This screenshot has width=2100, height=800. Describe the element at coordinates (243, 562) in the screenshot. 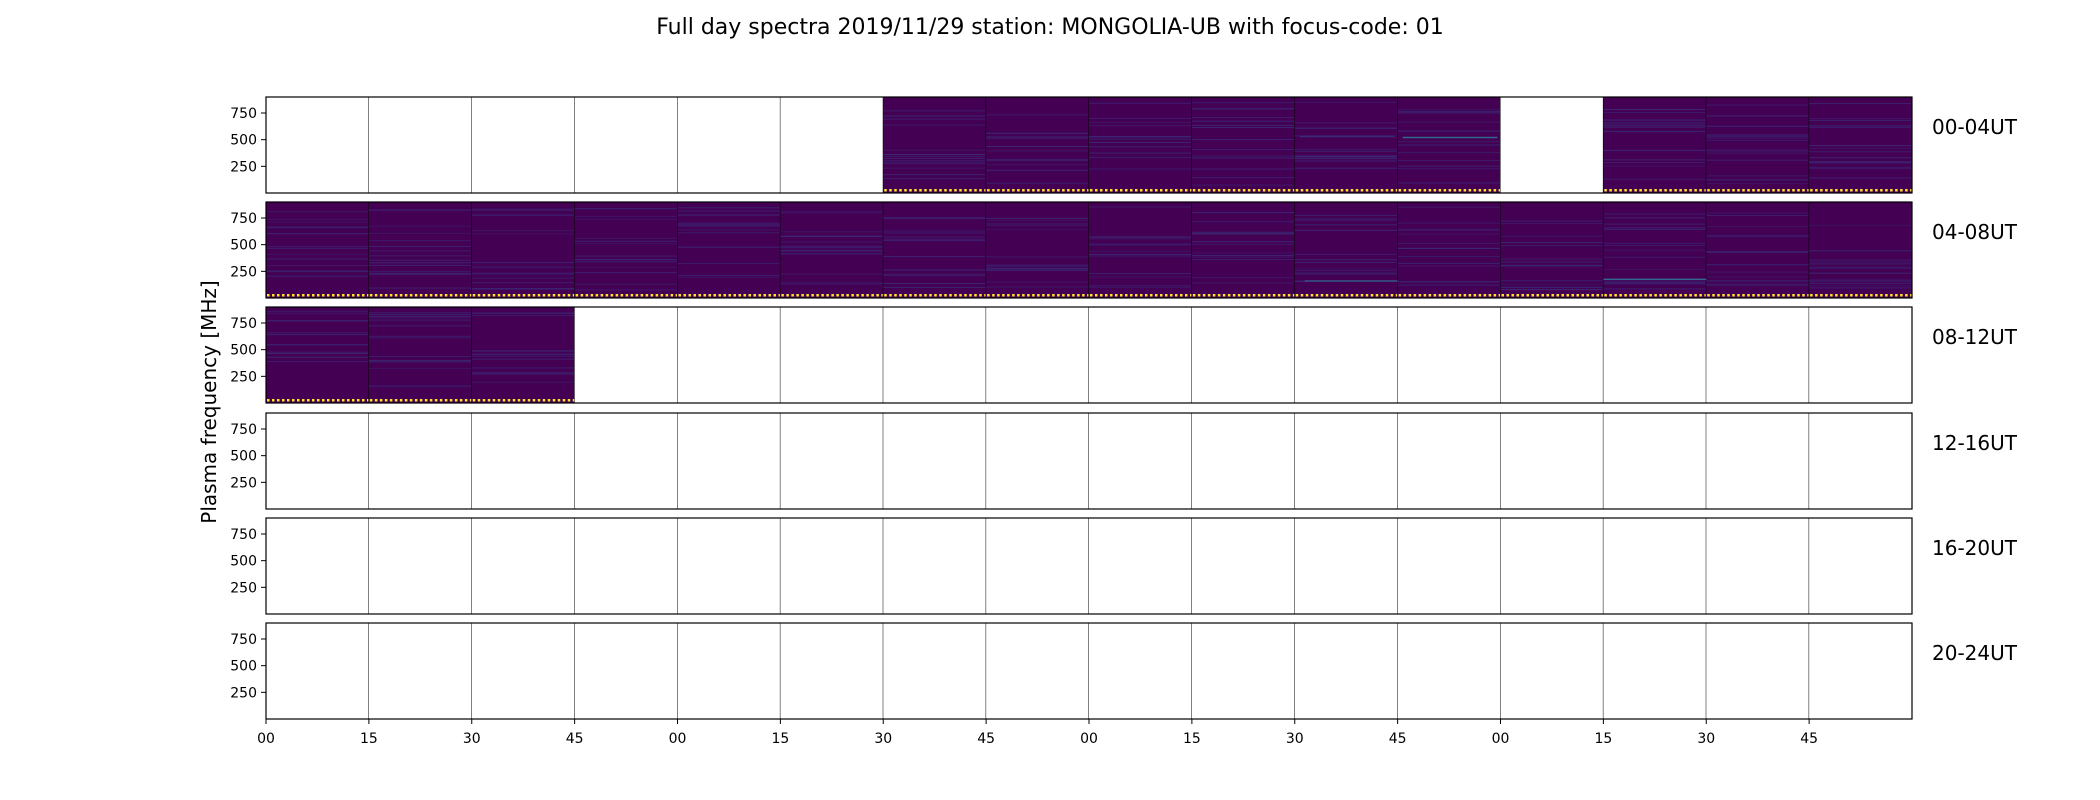

I see `y-tick-label: 500` at that location.